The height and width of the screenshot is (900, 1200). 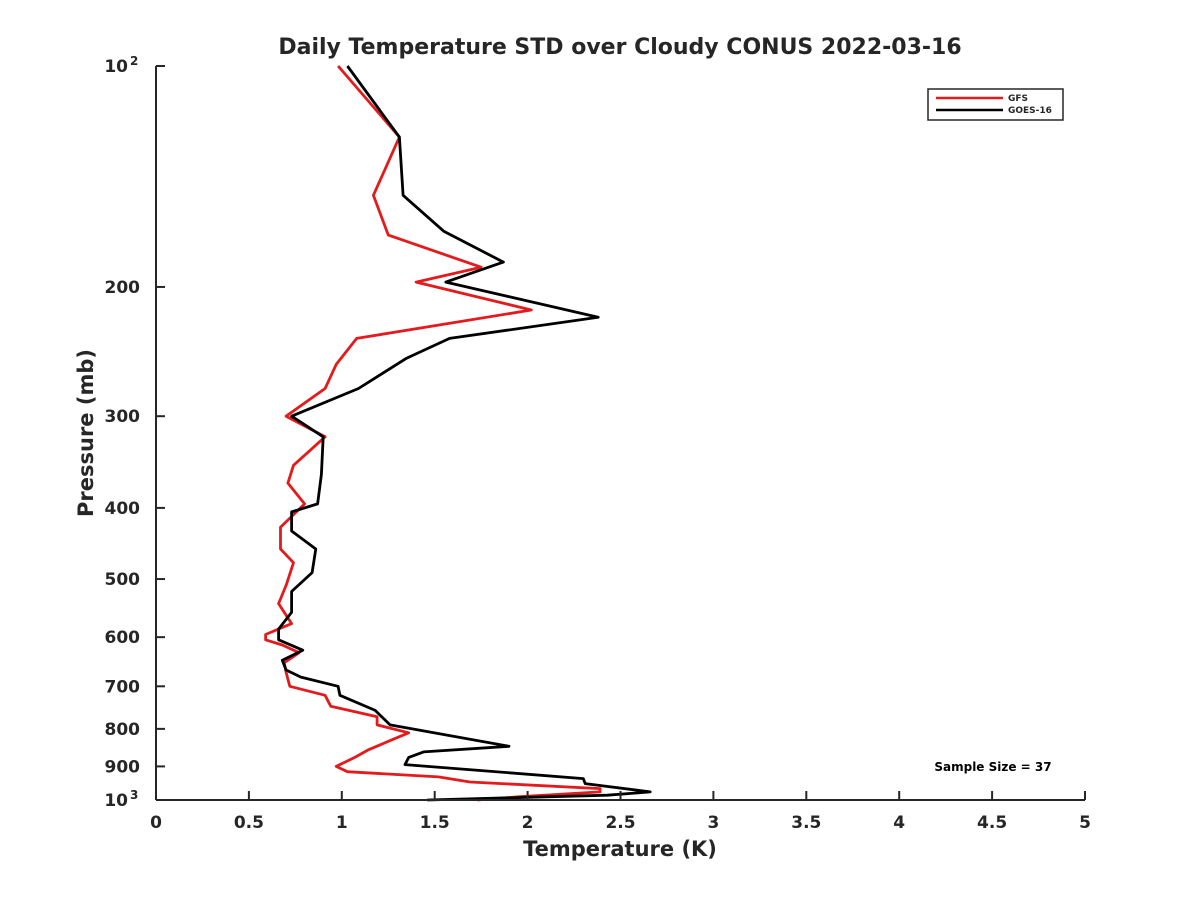 I want to click on x-tick-label: 4, so click(x=899, y=823).